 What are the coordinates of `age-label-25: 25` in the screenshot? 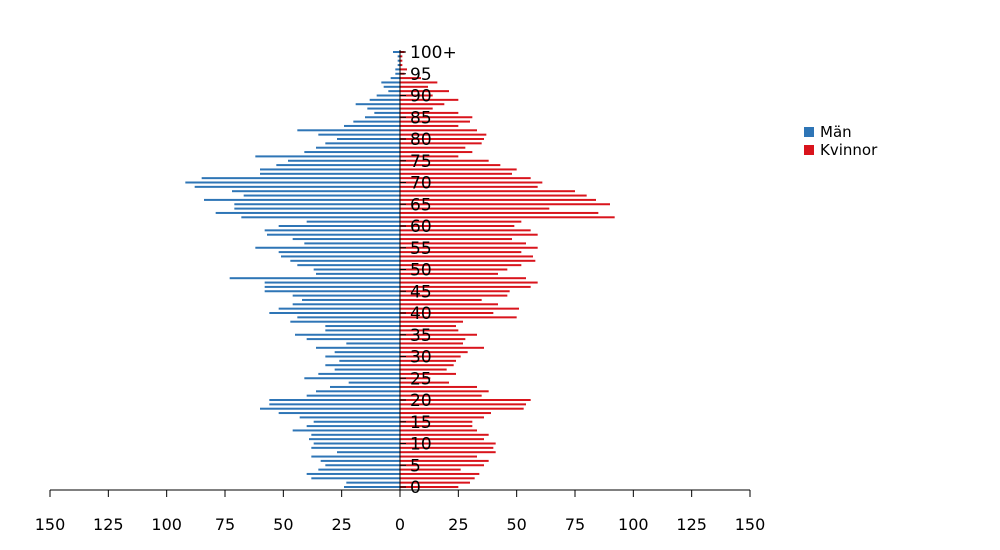 It's located at (421, 379).